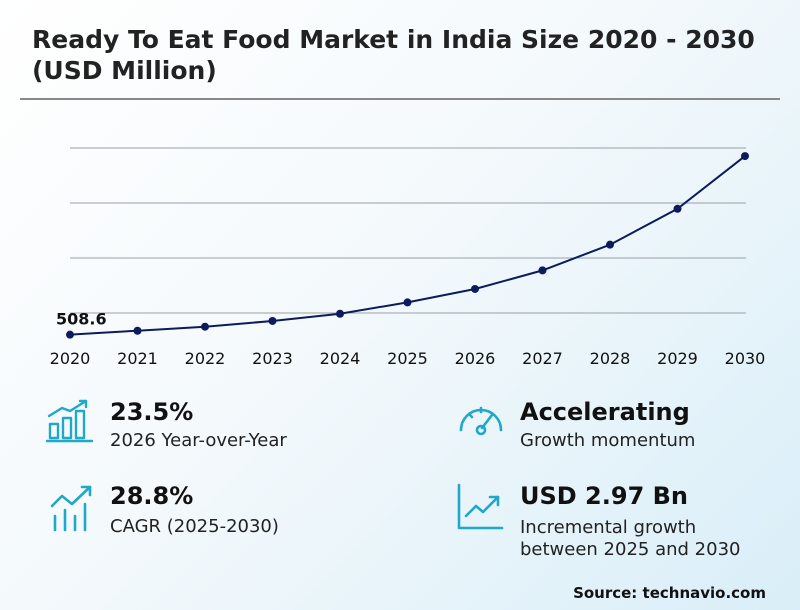  Describe the element at coordinates (205, 326) in the screenshot. I see `data-point-2022` at that location.